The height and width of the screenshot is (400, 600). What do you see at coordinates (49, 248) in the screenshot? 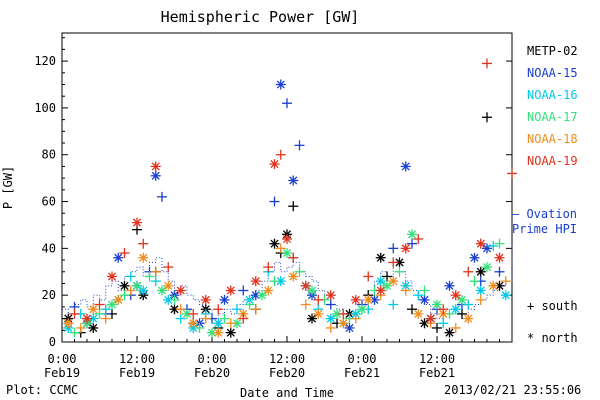
I see `y-tick-label: 40` at bounding box center [49, 248].